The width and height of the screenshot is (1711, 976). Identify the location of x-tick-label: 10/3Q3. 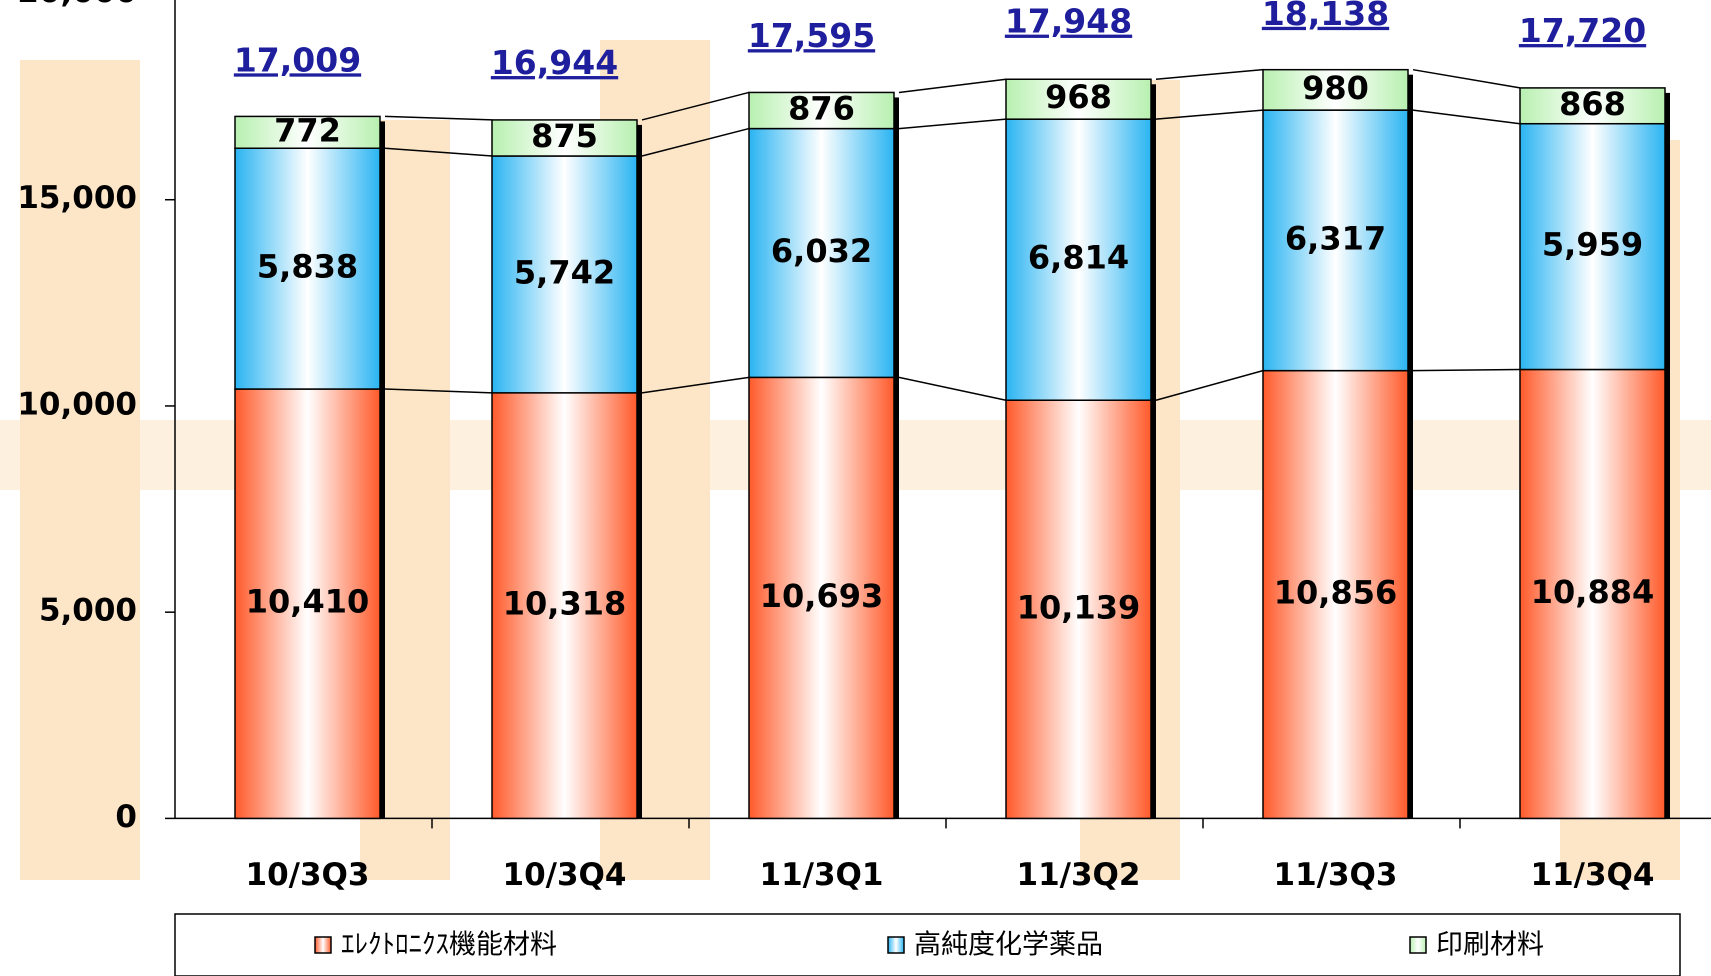
(308, 875).